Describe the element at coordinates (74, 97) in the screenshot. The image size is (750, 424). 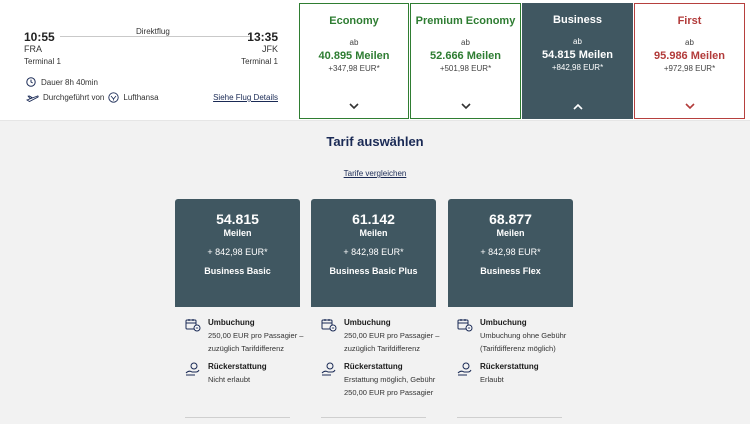
I see `operated-by-label: Durchgeführt von` at that location.